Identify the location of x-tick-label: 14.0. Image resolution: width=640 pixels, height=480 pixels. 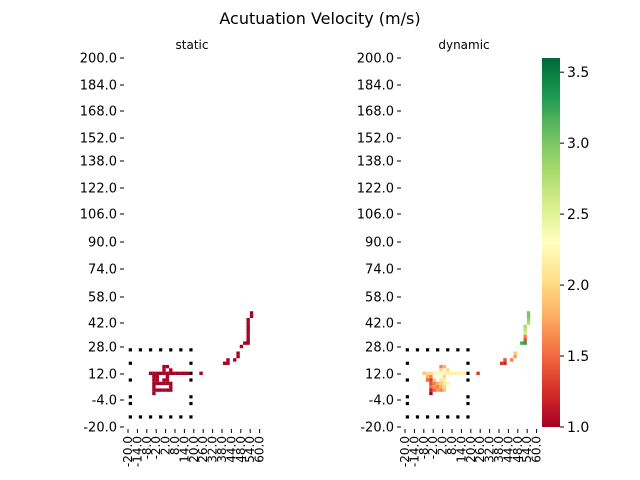
(184, 449).